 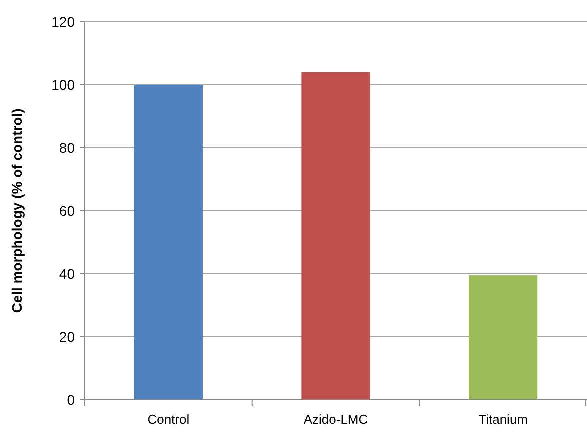 What do you see at coordinates (67, 210) in the screenshot?
I see `y-tick-label: 60` at bounding box center [67, 210].